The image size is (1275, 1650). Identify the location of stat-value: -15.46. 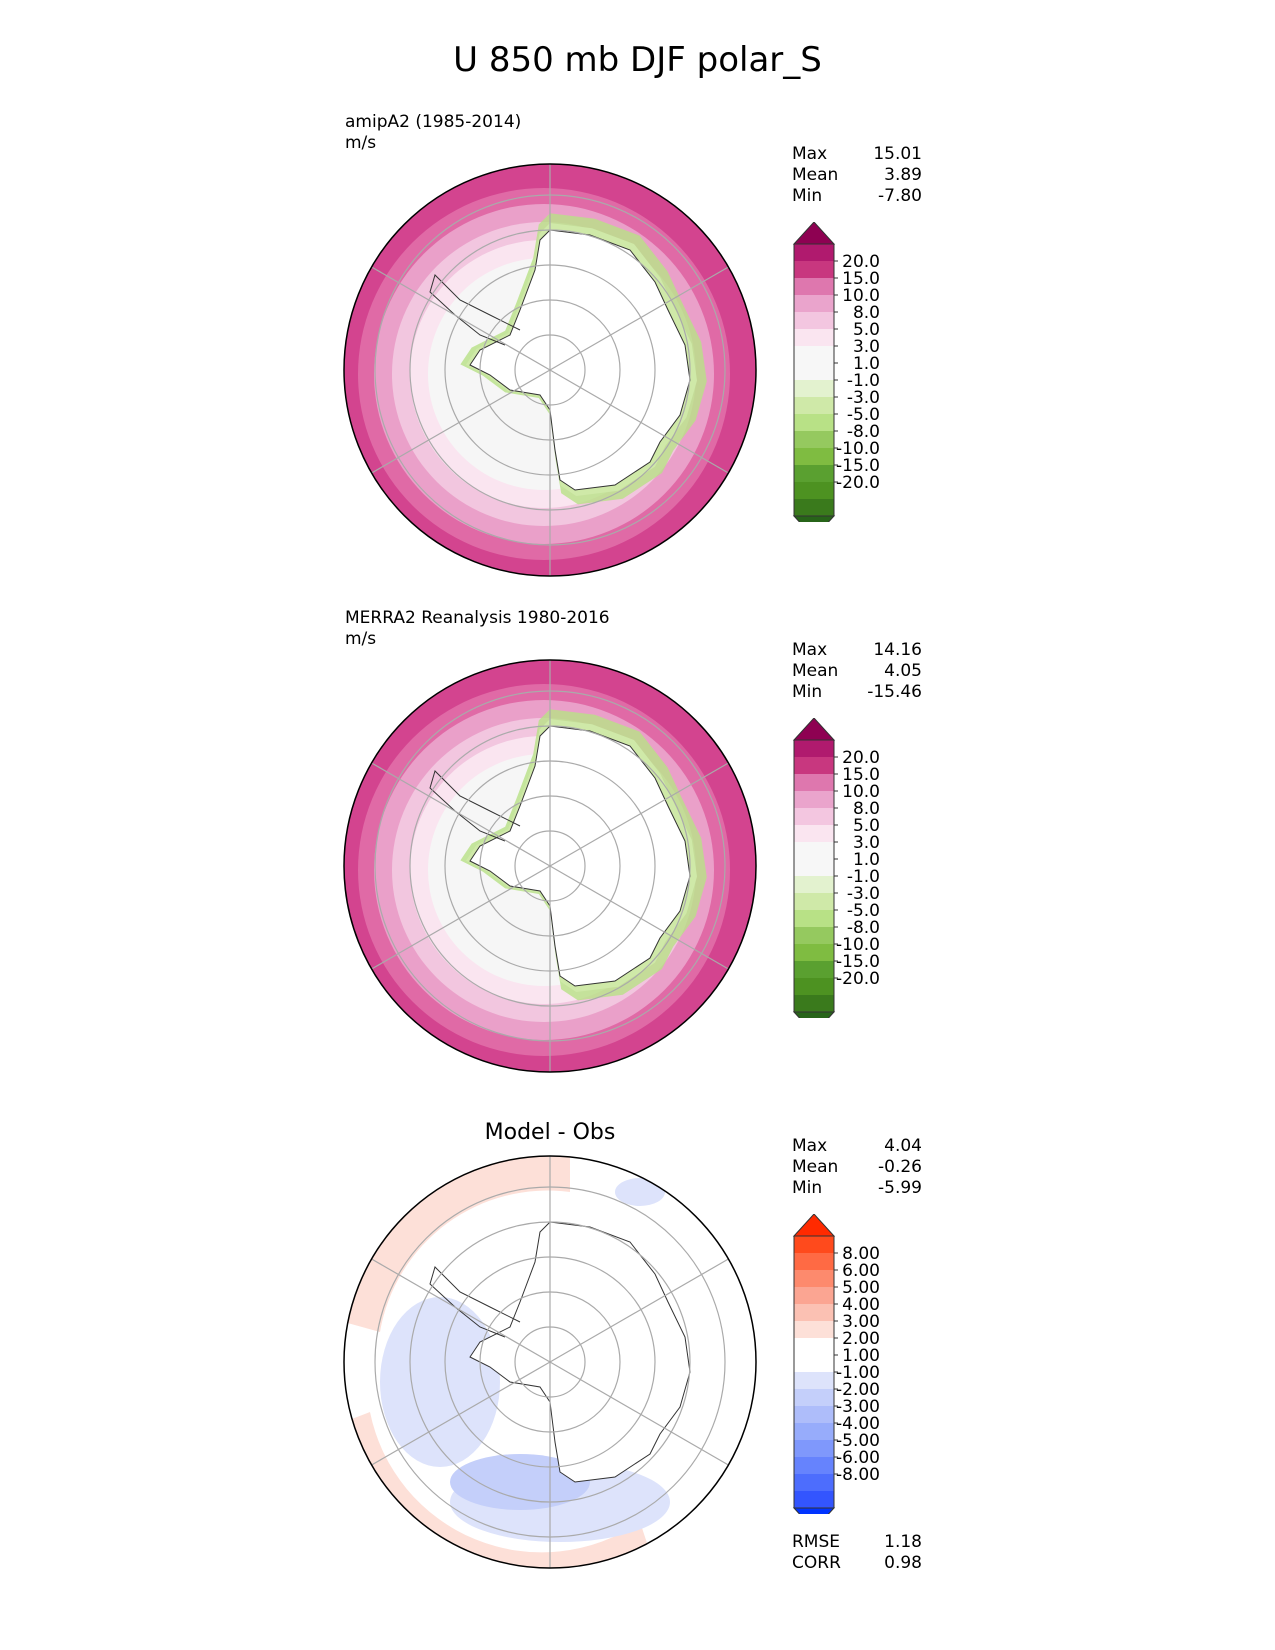
(894, 692).